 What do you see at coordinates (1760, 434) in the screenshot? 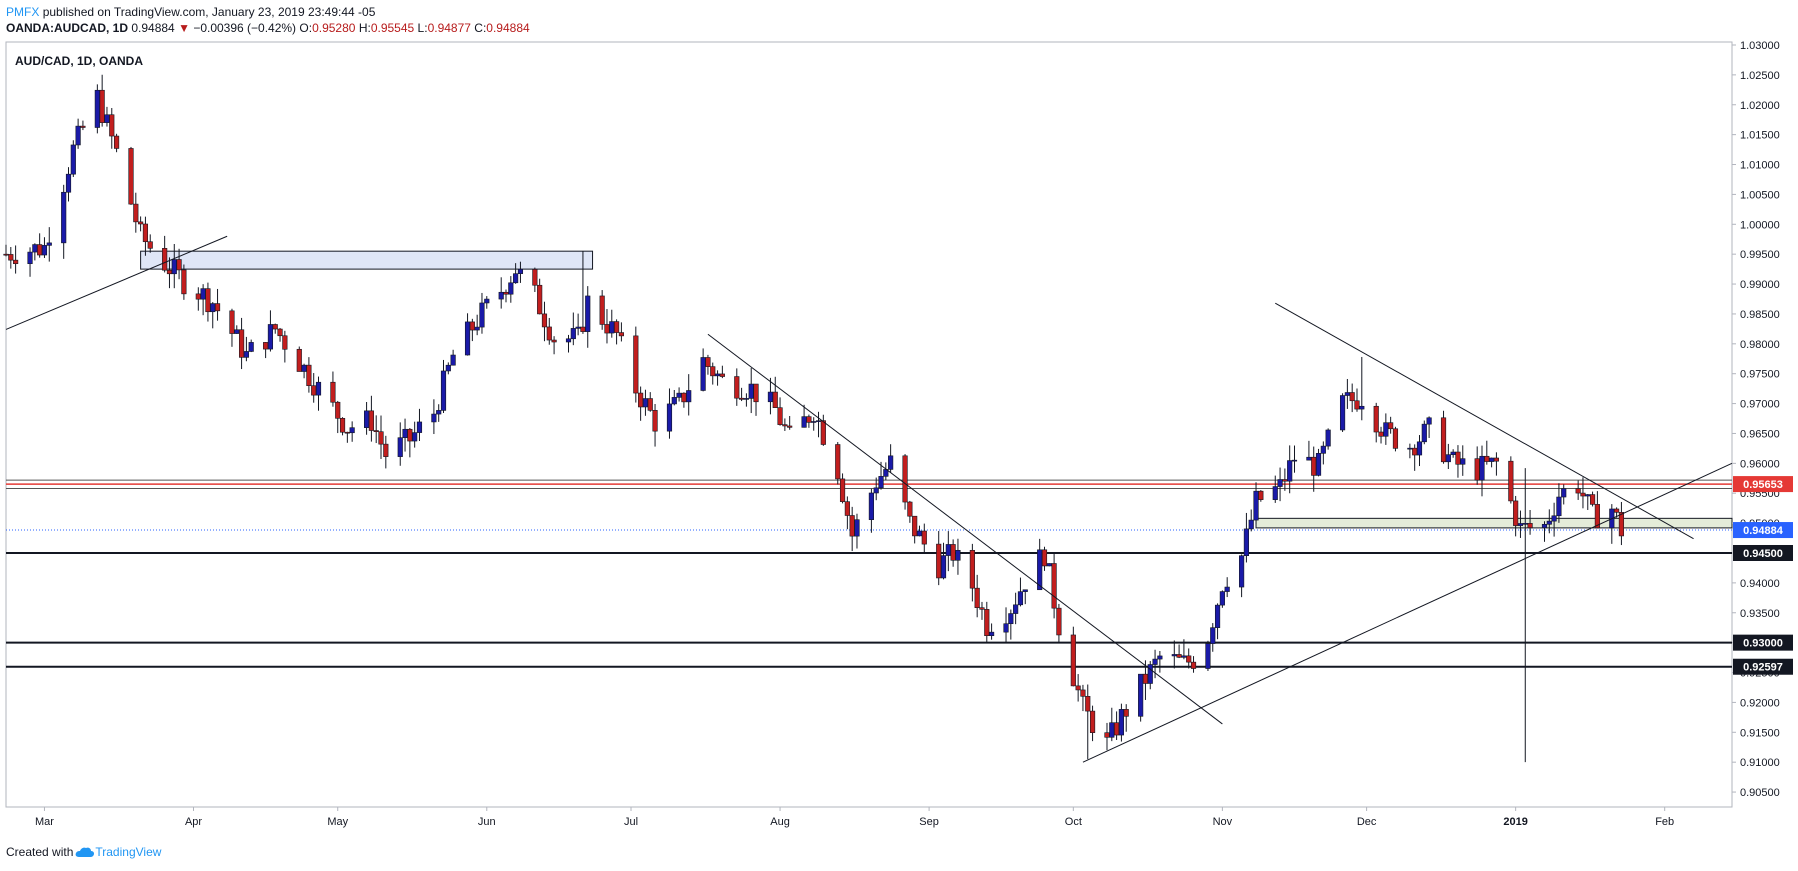
I see `y-tick-label: 0.96500` at bounding box center [1760, 434].